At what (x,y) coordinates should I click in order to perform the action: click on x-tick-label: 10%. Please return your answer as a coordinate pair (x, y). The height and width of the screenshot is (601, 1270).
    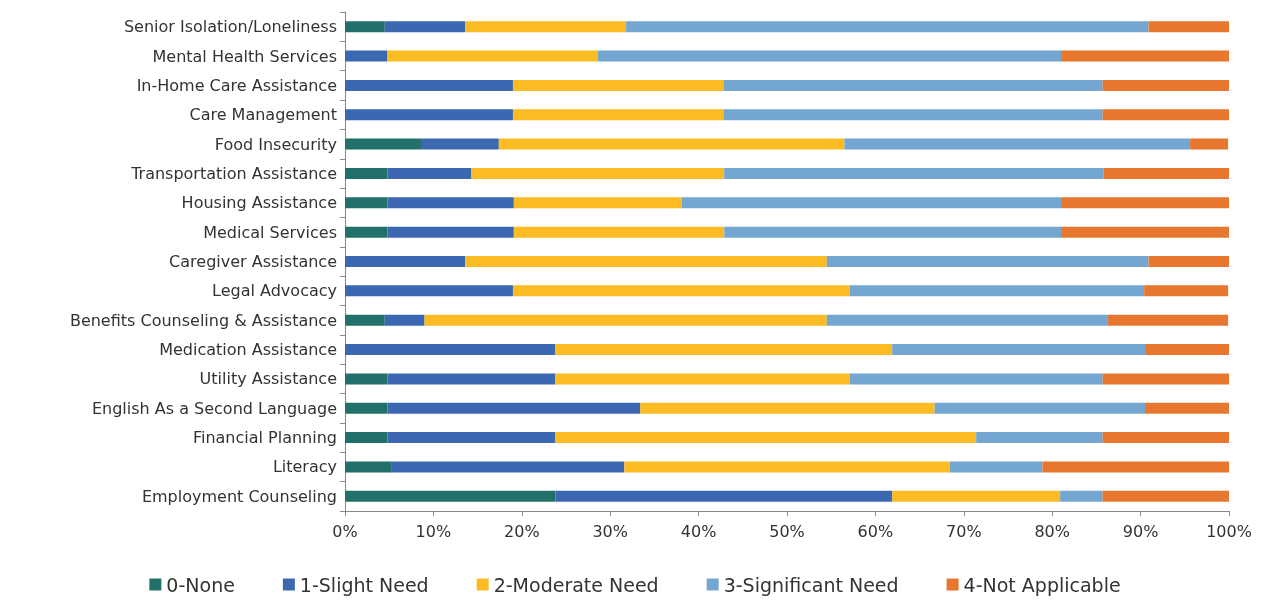
    Looking at the image, I should click on (433, 531).